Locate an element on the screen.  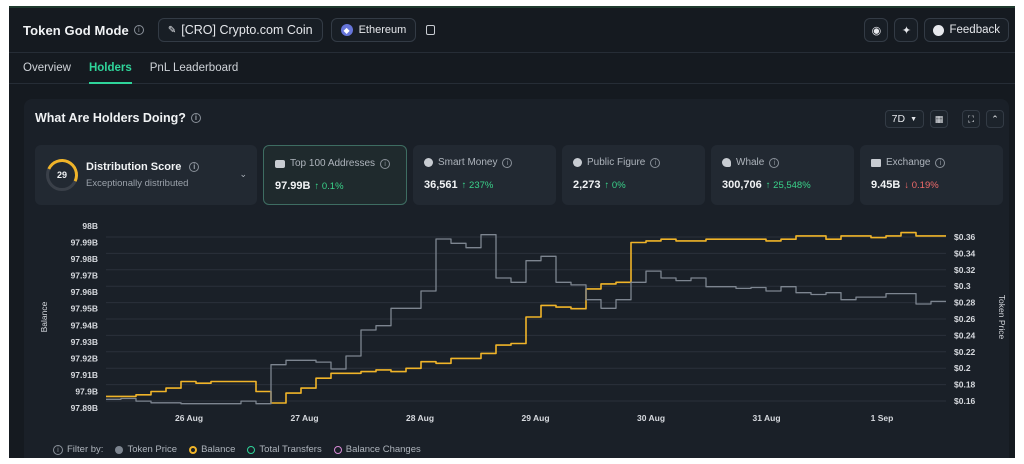
metric-top-100-addresses: Top 100 Addresses i 97.99B ↑ 0.1% is located at coordinates (335, 175).